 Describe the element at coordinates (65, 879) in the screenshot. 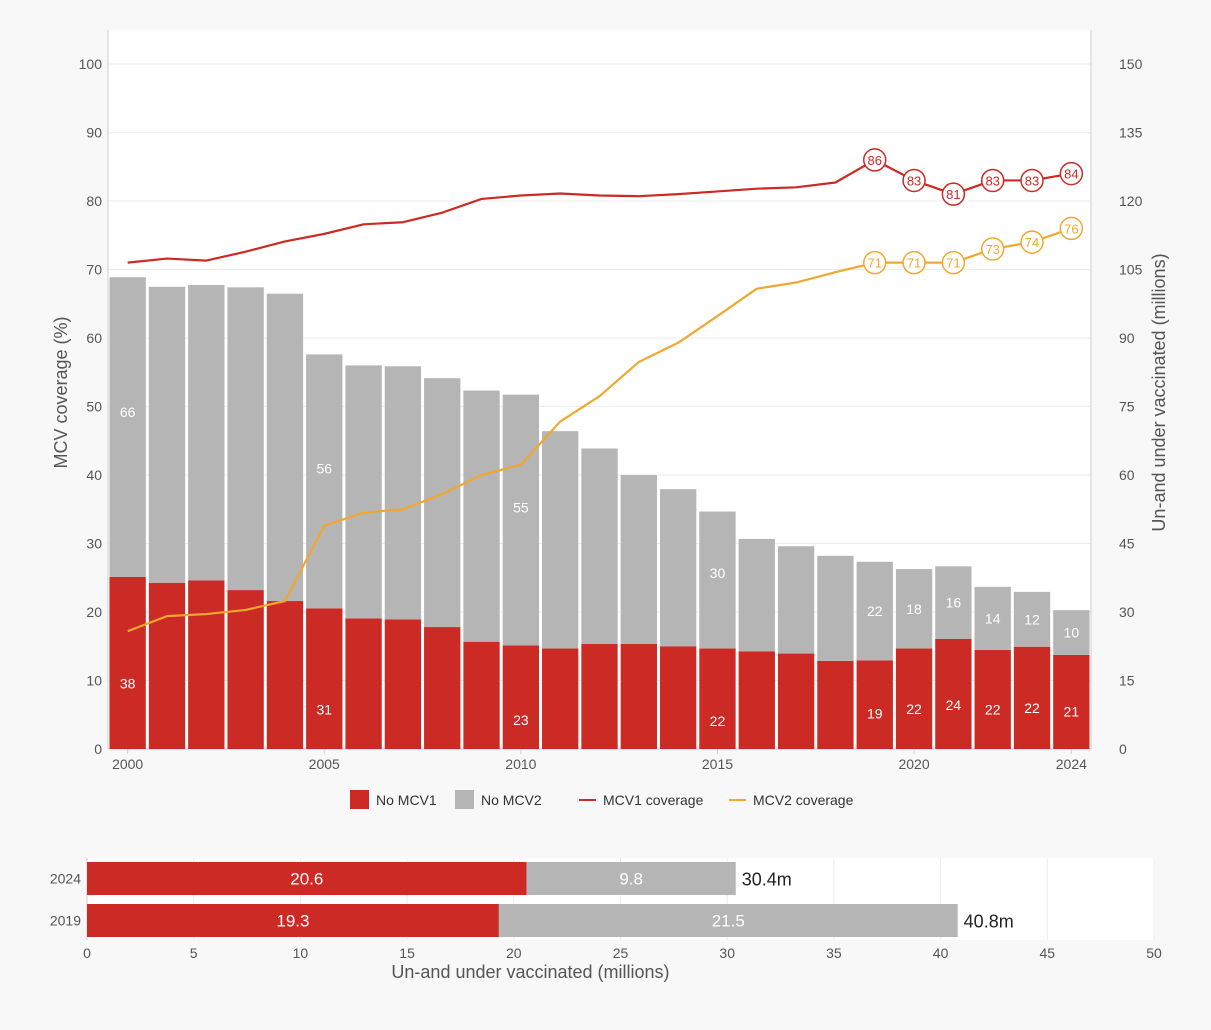

I see `bottom-category-label: 2024` at that location.